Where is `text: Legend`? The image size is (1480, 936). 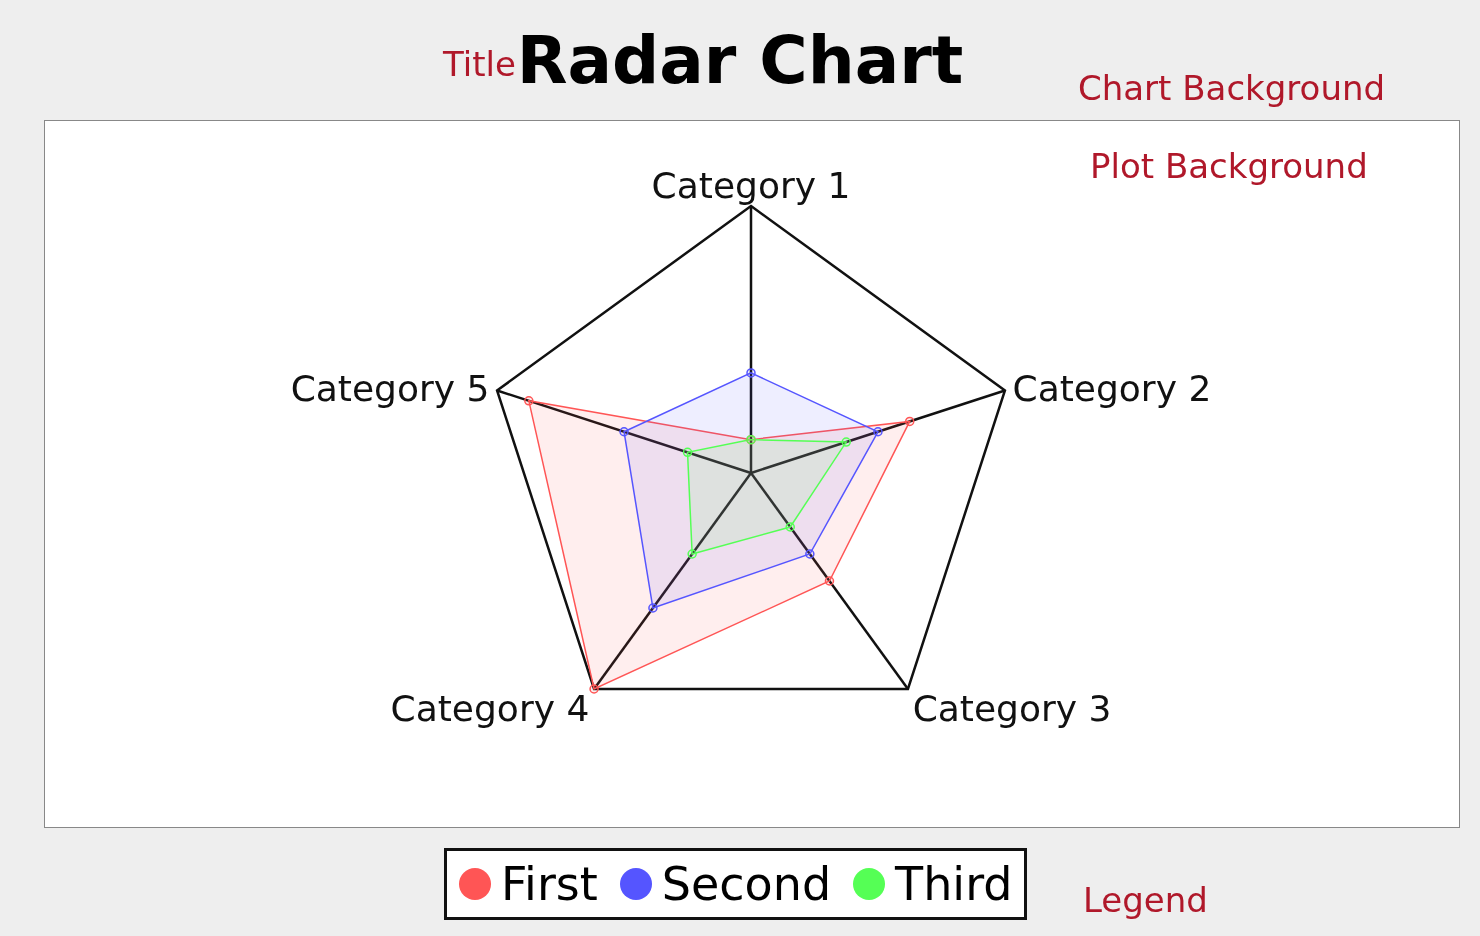
text: Legend is located at coordinates (1145, 900).